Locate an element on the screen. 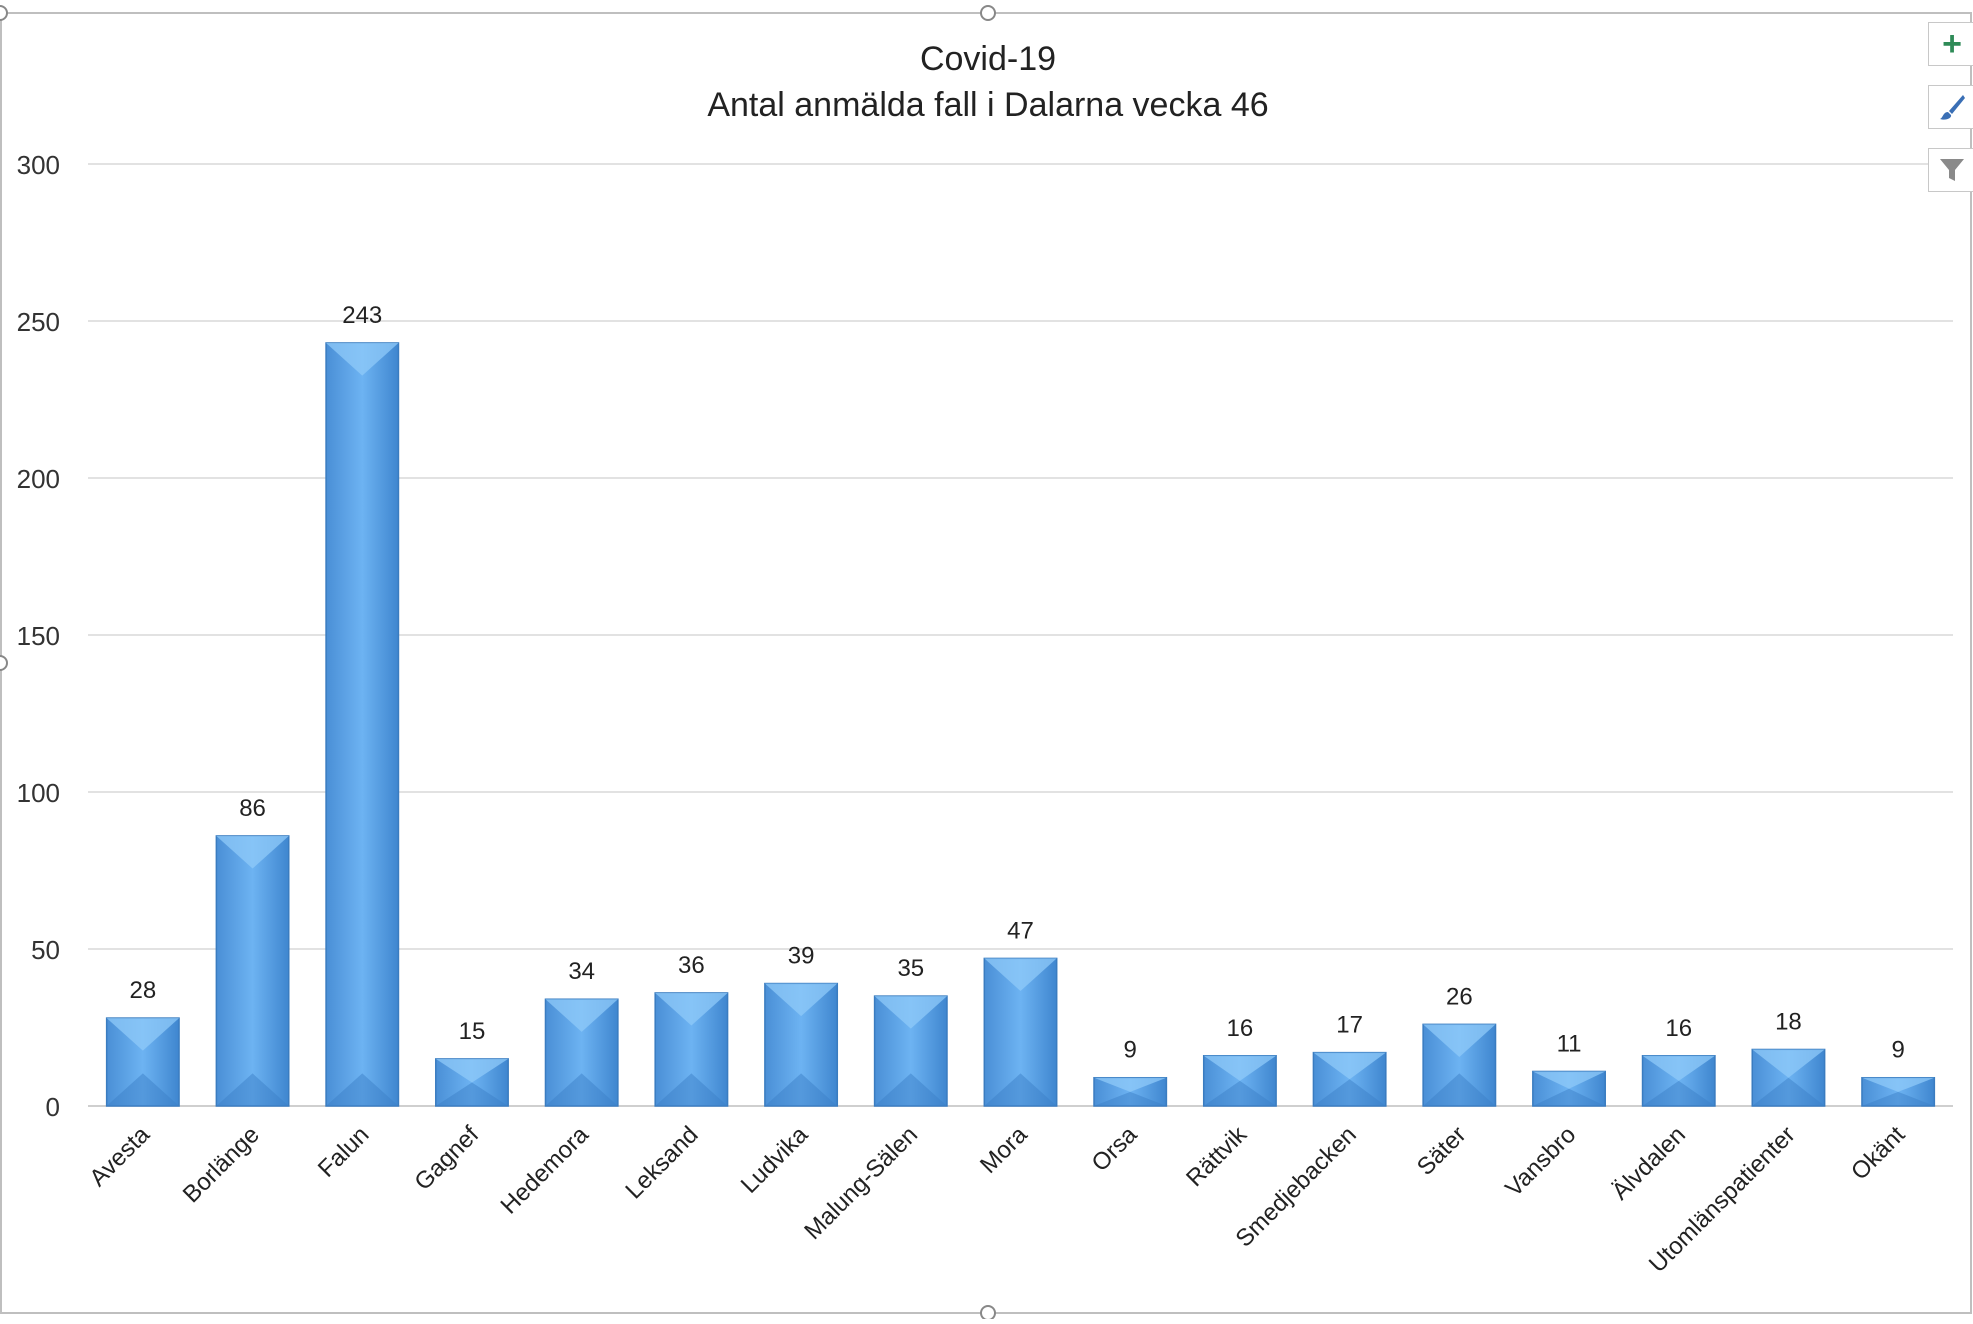  paintbrush-icon is located at coordinates (1952, 107).